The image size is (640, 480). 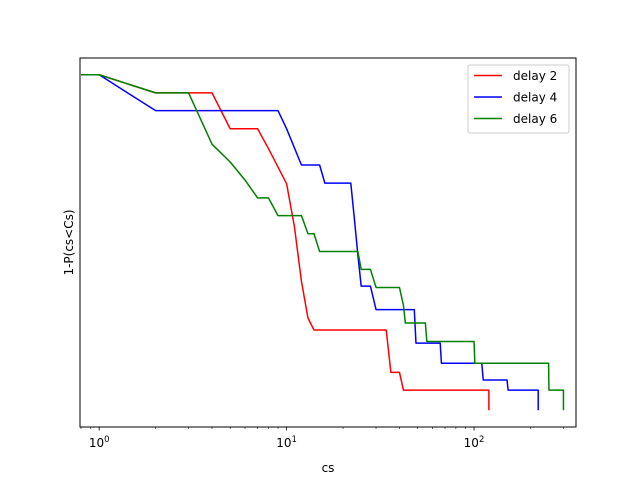 I want to click on y-axis-label: 1-P(cs<Cs), so click(x=69, y=242).